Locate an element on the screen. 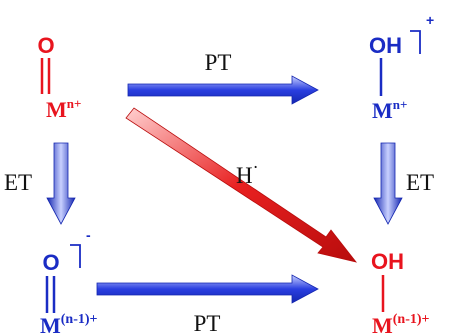 This screenshot has height=335, width=452. species-top-left: O Mn+ is located at coordinates (59, 77).